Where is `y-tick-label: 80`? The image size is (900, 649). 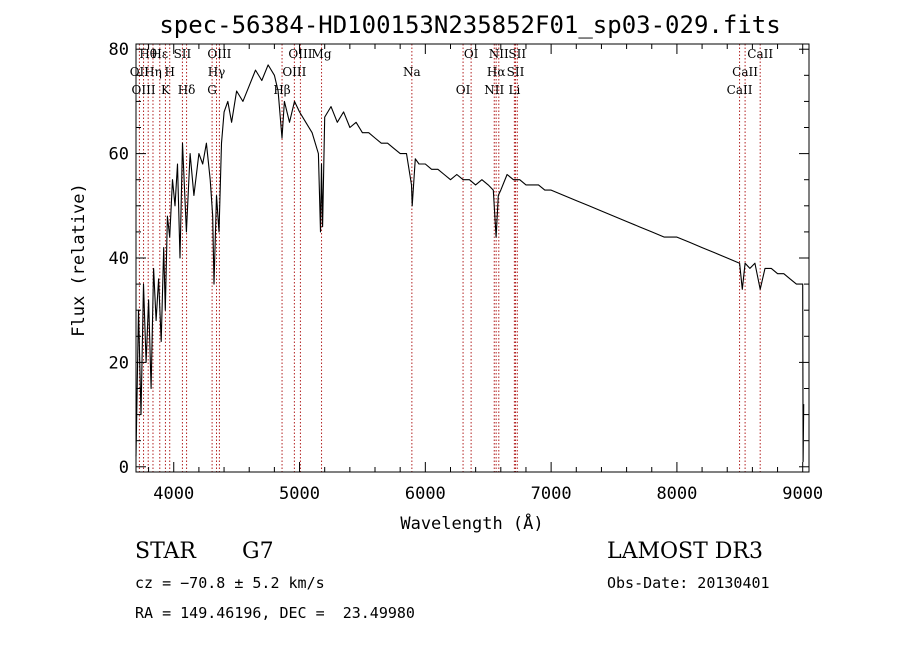
y-tick-label: 80 is located at coordinates (119, 50).